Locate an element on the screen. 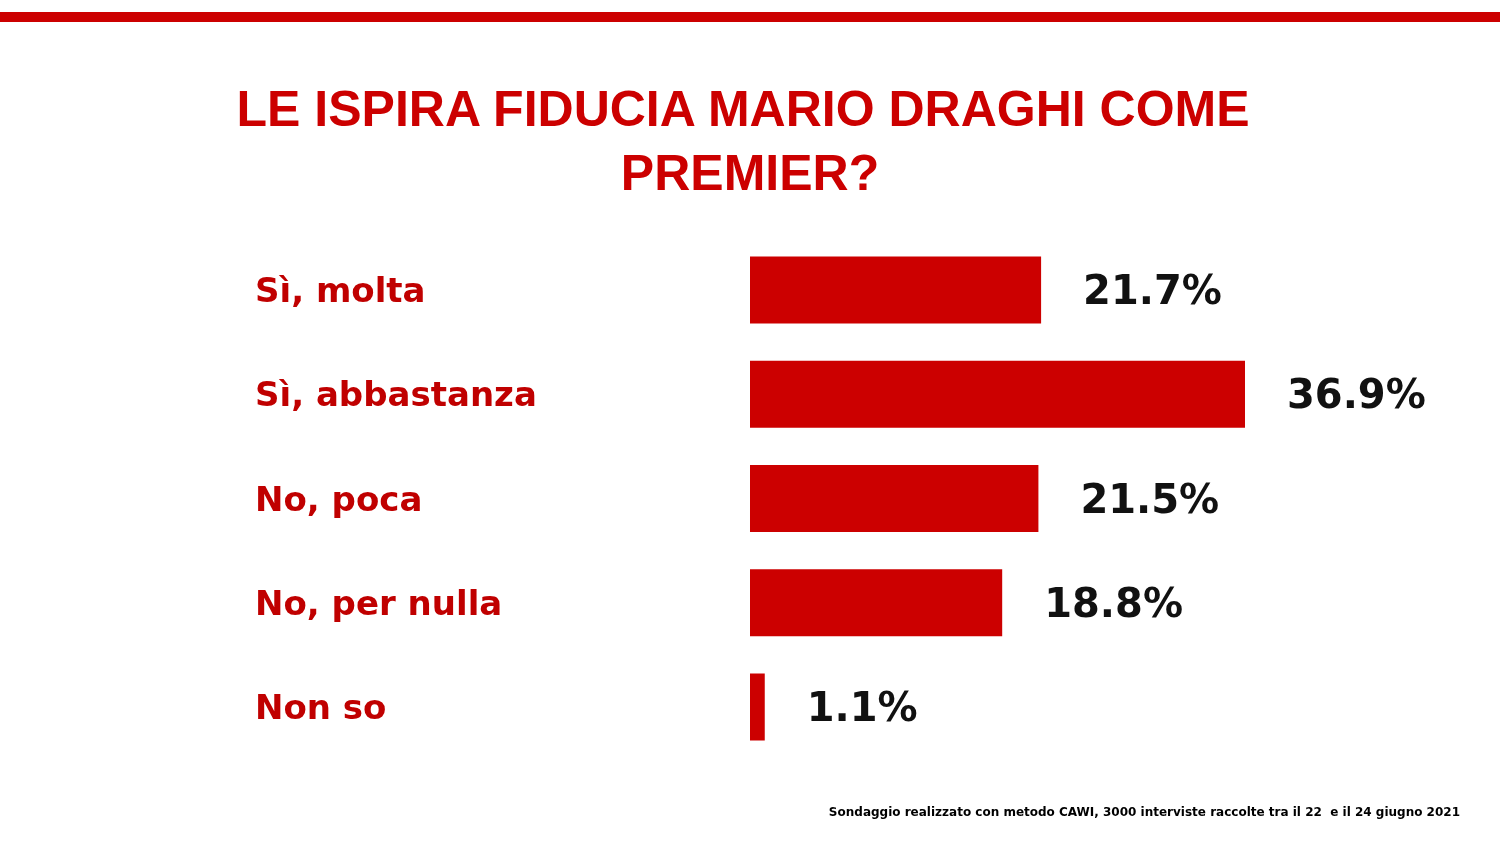 This screenshot has width=1500, height=844. y-tick-label: Non so is located at coordinates (321, 706).